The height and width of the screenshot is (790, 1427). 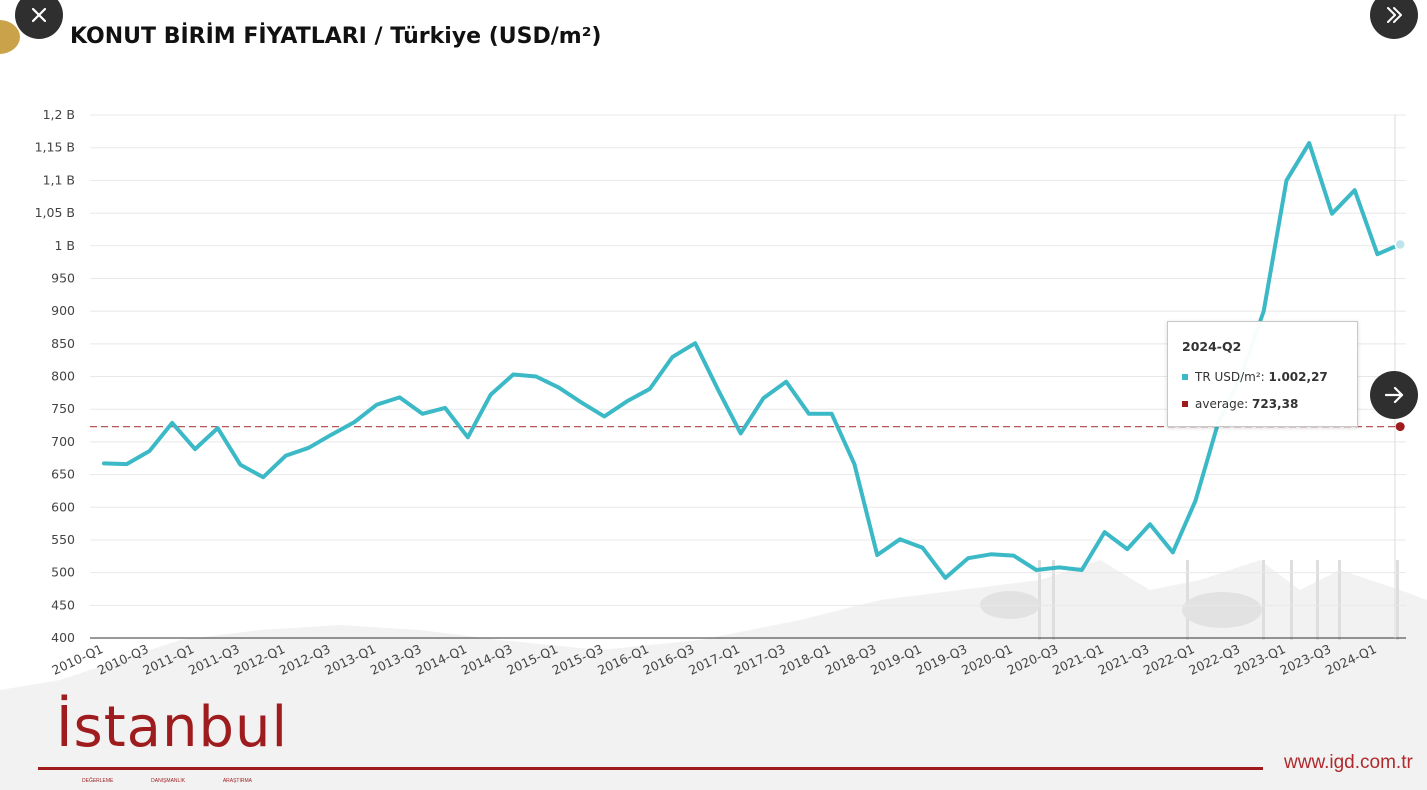 I want to click on y-tick-label: 400, so click(x=63, y=637).